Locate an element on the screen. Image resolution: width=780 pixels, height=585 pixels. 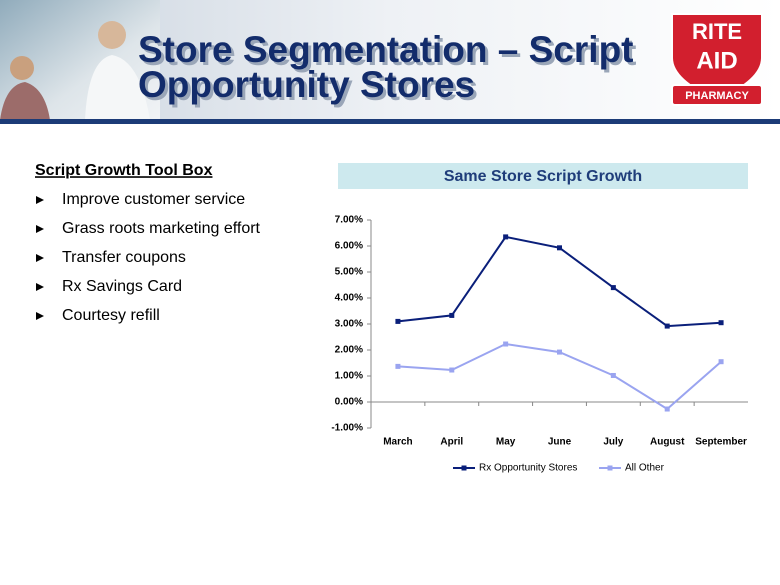
x-tick-label: August is located at coordinates (667, 442).